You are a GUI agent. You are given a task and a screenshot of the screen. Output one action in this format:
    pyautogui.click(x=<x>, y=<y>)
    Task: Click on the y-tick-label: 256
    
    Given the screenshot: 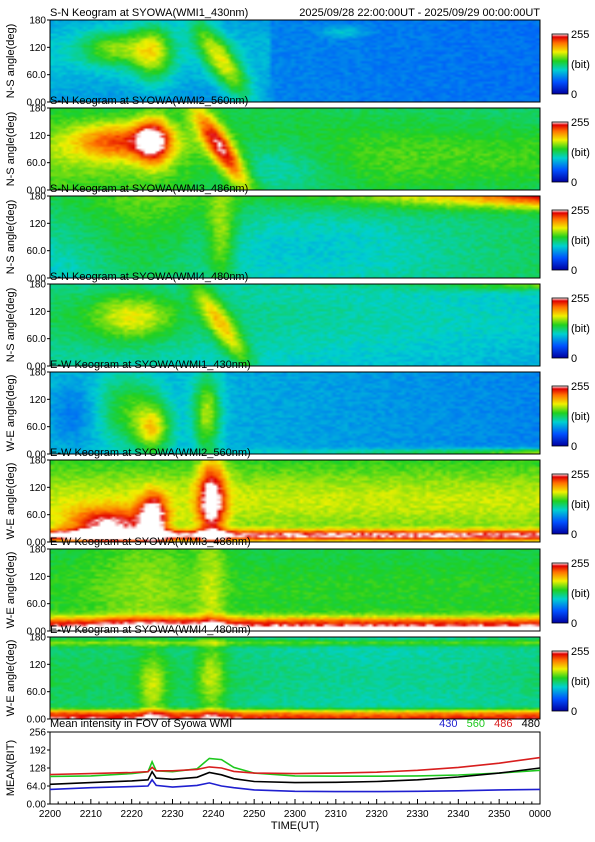 What is the action you would take?
    pyautogui.click(x=37, y=733)
    